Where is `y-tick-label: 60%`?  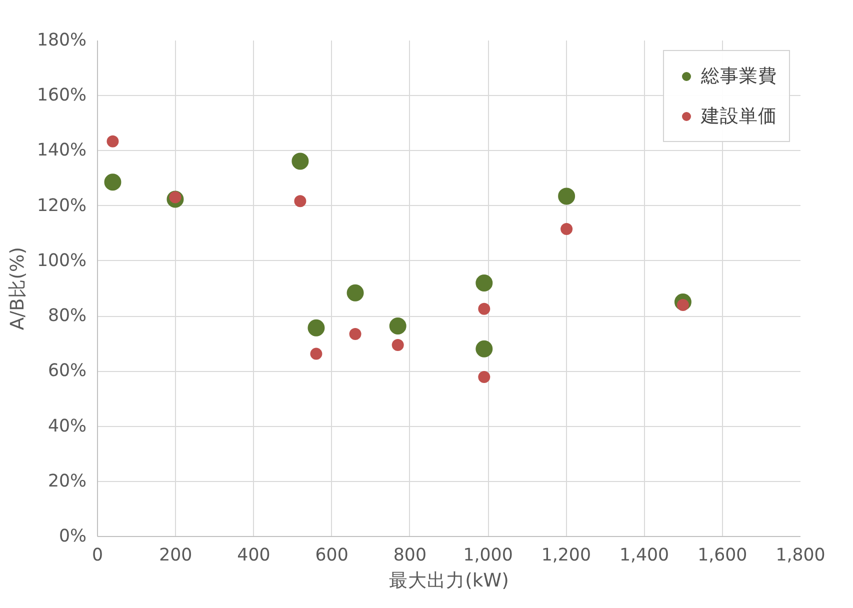 y-tick-label: 60% is located at coordinates (67, 371).